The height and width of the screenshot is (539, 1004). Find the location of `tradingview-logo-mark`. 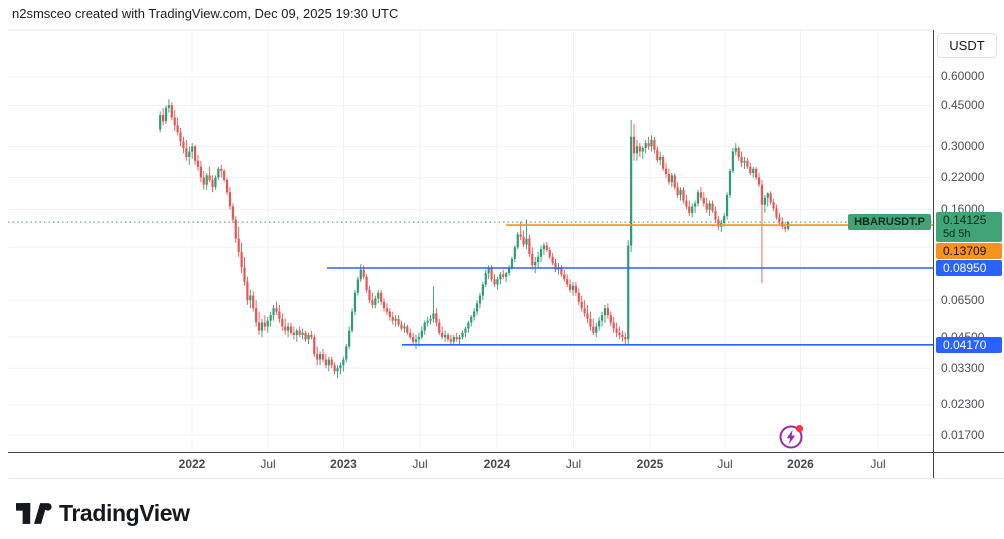

tradingview-logo-mark is located at coordinates (34, 513).